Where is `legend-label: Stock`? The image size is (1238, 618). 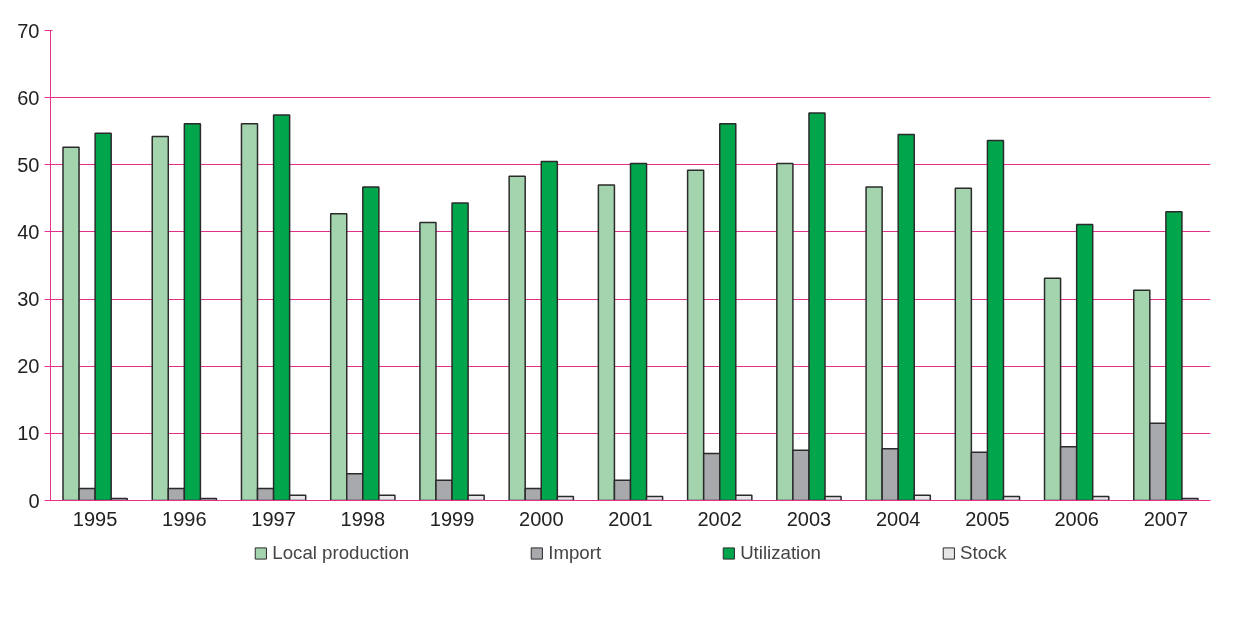 legend-label: Stock is located at coordinates (983, 553).